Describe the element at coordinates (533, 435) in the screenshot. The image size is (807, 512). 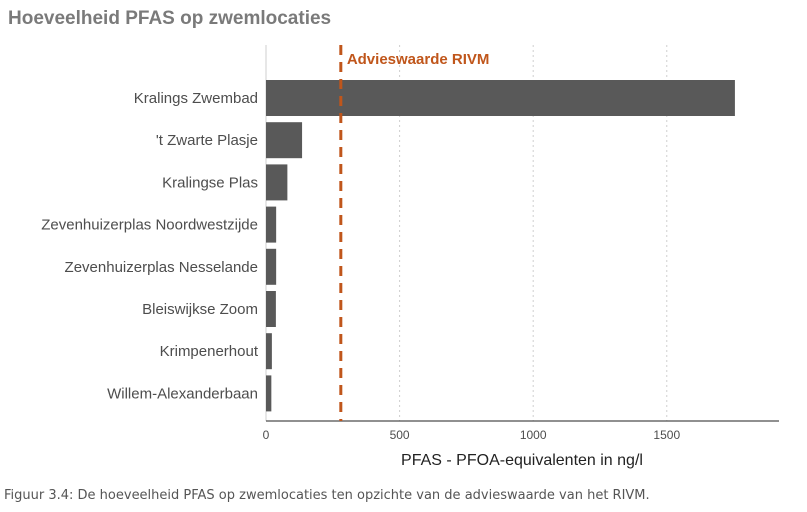
I see `x-tick-label-1000: 1000` at that location.